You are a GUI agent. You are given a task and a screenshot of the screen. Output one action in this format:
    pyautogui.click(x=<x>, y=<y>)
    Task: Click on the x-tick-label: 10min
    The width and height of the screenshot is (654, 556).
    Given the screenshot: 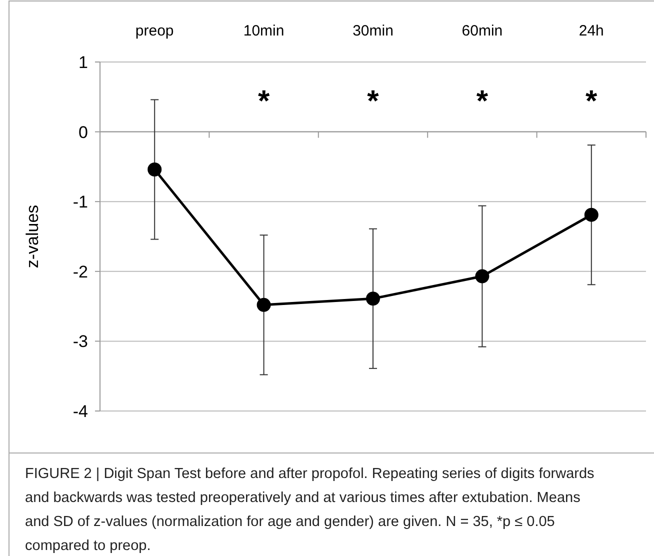 What is the action you would take?
    pyautogui.click(x=263, y=31)
    